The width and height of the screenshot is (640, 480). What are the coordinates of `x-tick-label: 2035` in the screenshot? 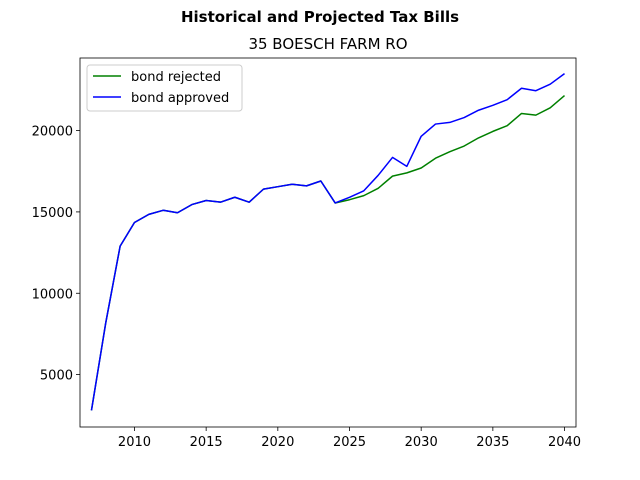 It's located at (492, 442).